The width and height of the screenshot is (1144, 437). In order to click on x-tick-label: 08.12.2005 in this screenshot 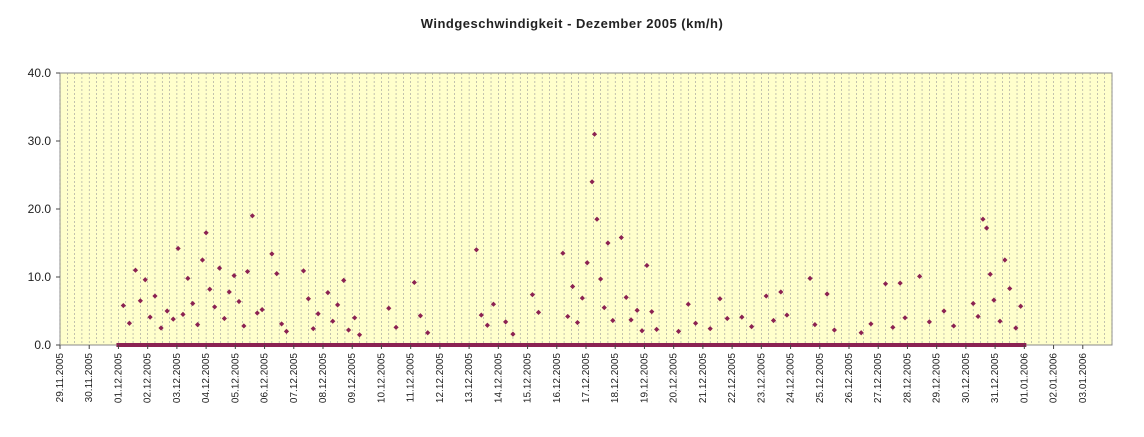, I will do `click(323, 378)`.